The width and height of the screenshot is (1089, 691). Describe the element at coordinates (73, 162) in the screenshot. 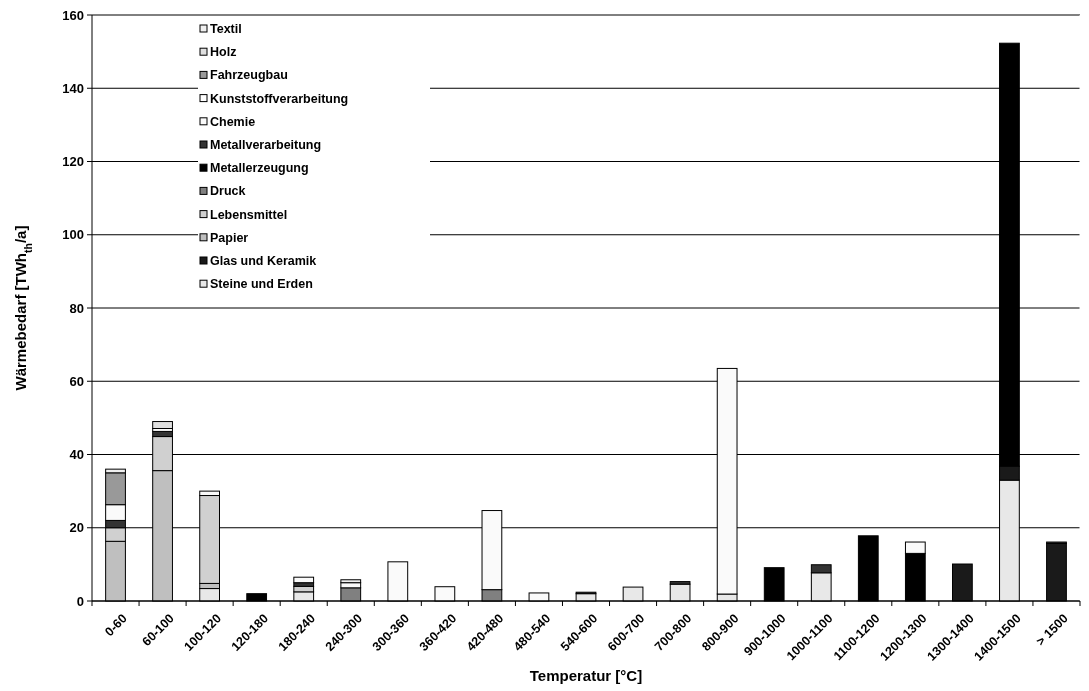

I see `y-tick-label: 120` at that location.